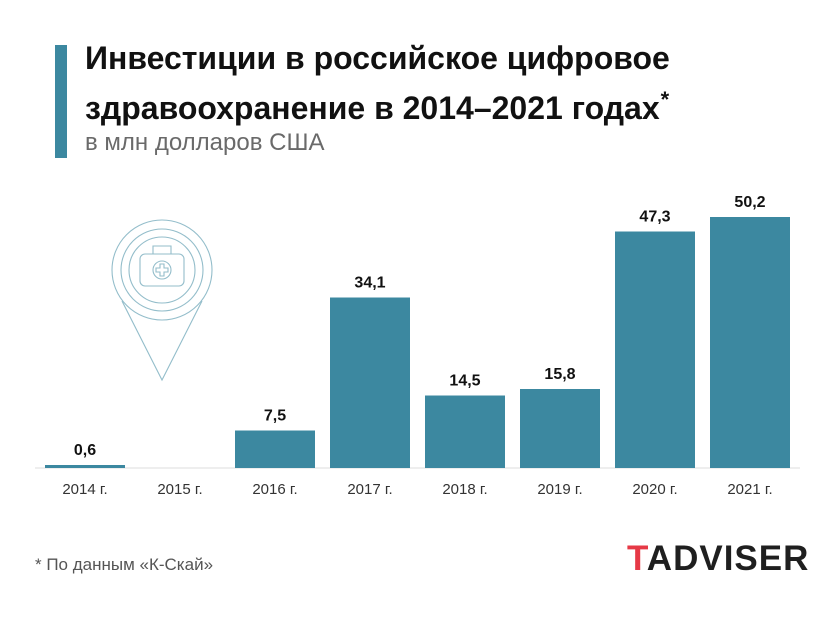  What do you see at coordinates (654, 489) in the screenshot?
I see `x-tick-label-6: 2020 г.` at bounding box center [654, 489].